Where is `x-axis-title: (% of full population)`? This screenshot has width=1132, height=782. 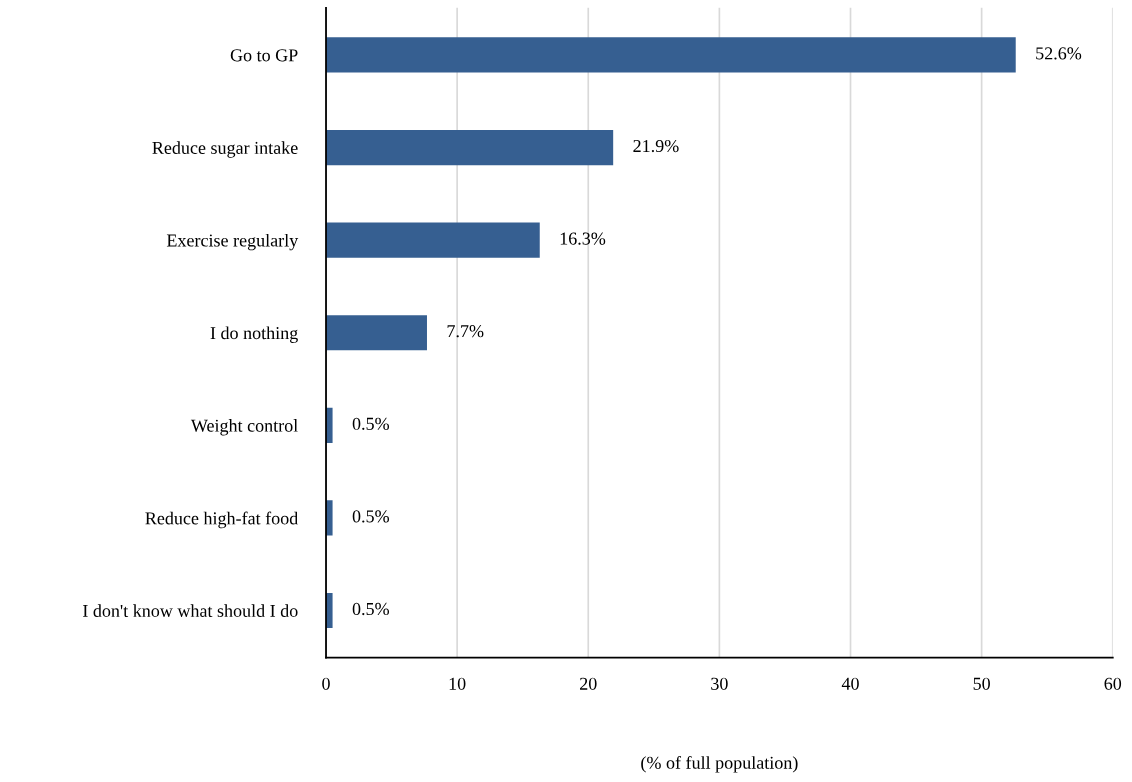 x-axis-title: (% of full population) is located at coordinates (719, 764).